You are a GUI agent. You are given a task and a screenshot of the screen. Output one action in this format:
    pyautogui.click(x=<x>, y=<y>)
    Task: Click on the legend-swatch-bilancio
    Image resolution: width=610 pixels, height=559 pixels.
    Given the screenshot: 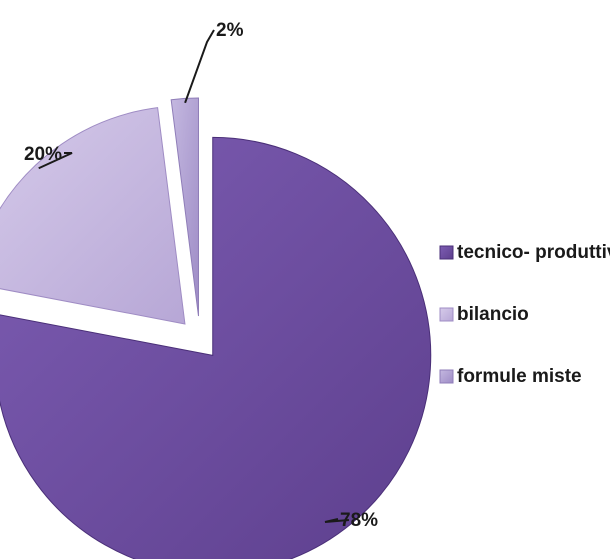 What is the action you would take?
    pyautogui.click(x=446, y=314)
    